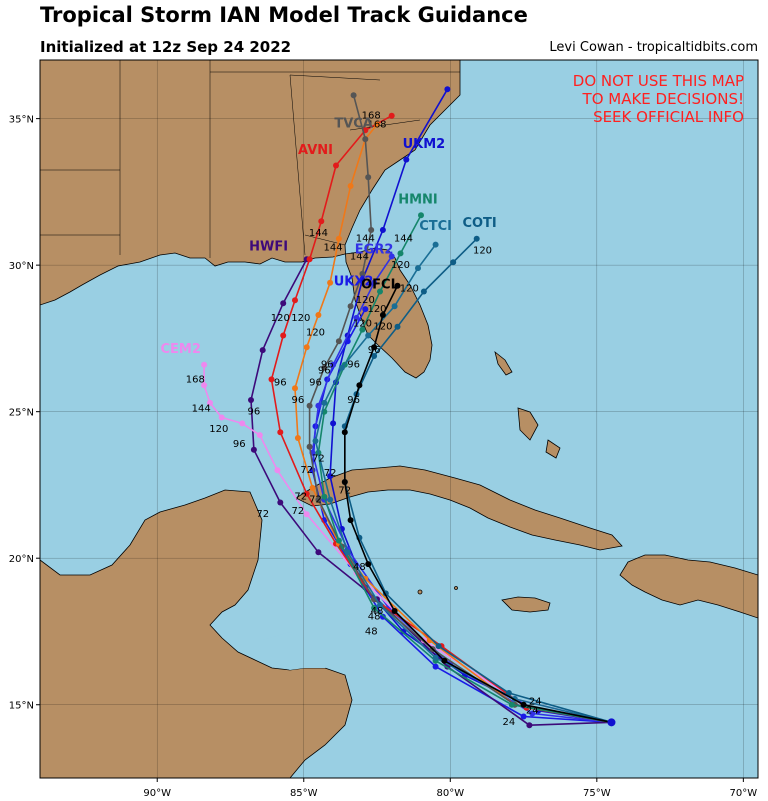 This screenshot has height=801, width=768. Describe the element at coordinates (284, 15) in the screenshot. I see `chart-title: Tropical Storm IAN Model Track Guidance` at that location.